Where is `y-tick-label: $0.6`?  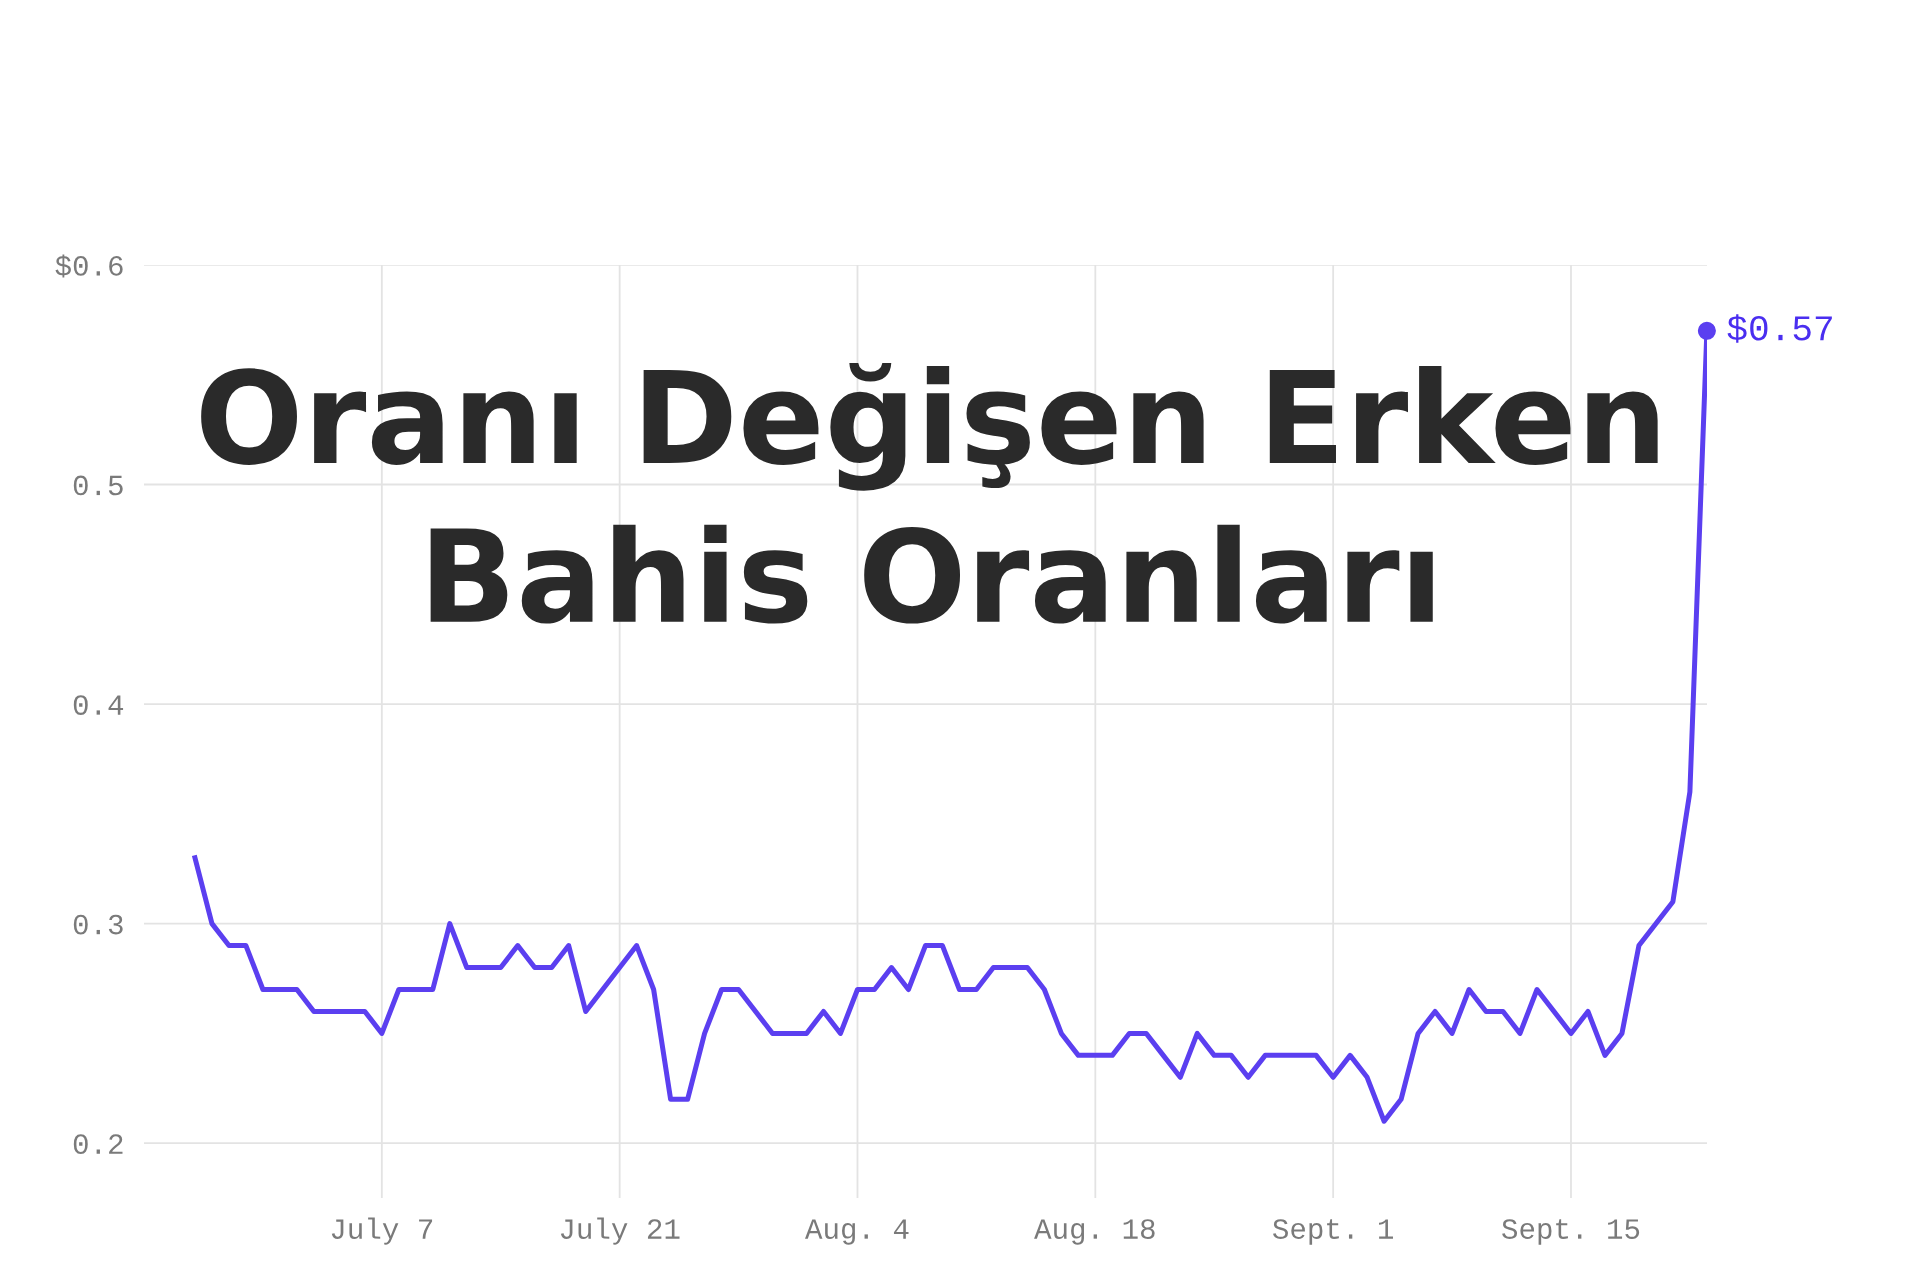 y-tick-label: $0.6 is located at coordinates (89, 266).